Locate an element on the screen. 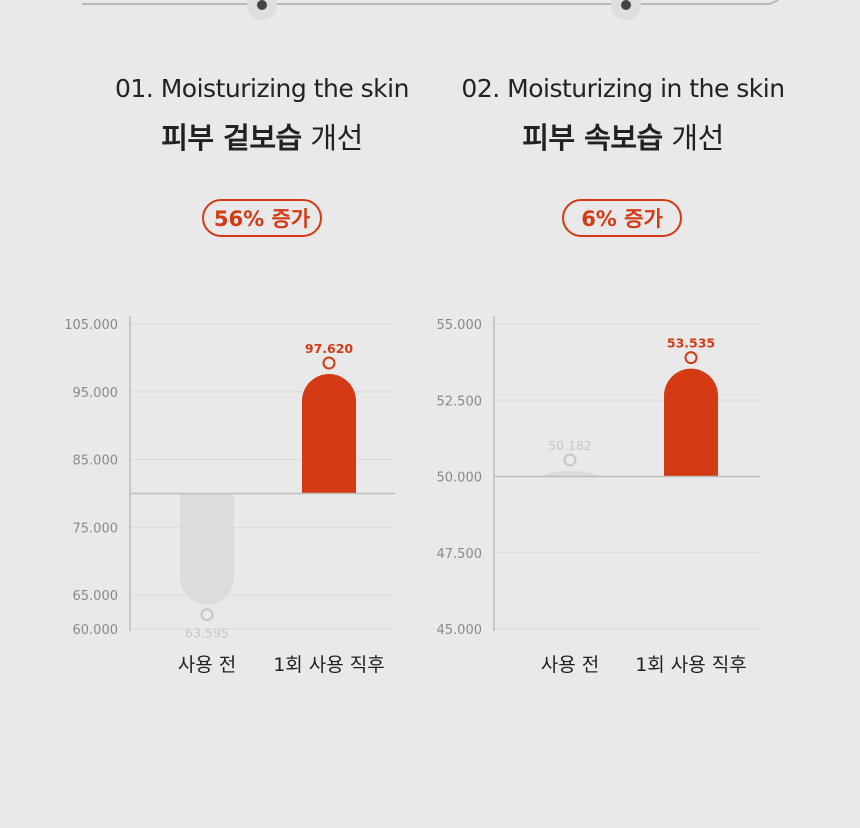 Image resolution: width=860 pixels, height=828 pixels. panel-1-title-ko-regular: 개선 is located at coordinates (336, 138).